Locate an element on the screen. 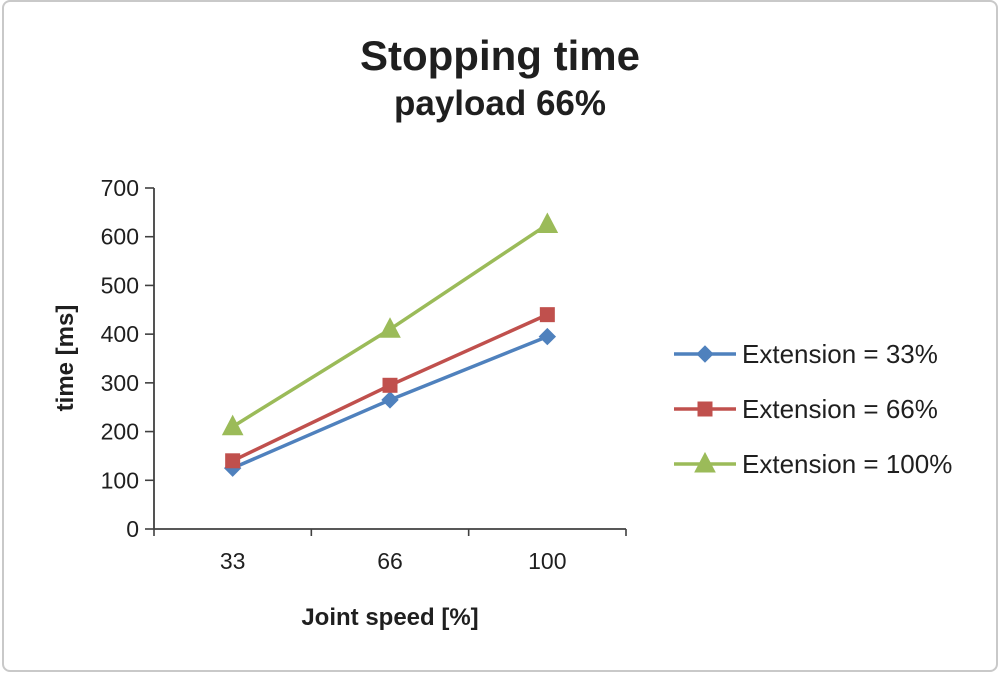 The height and width of the screenshot is (676, 1000). x-axis-title: Joint speed [%] is located at coordinates (390, 617).